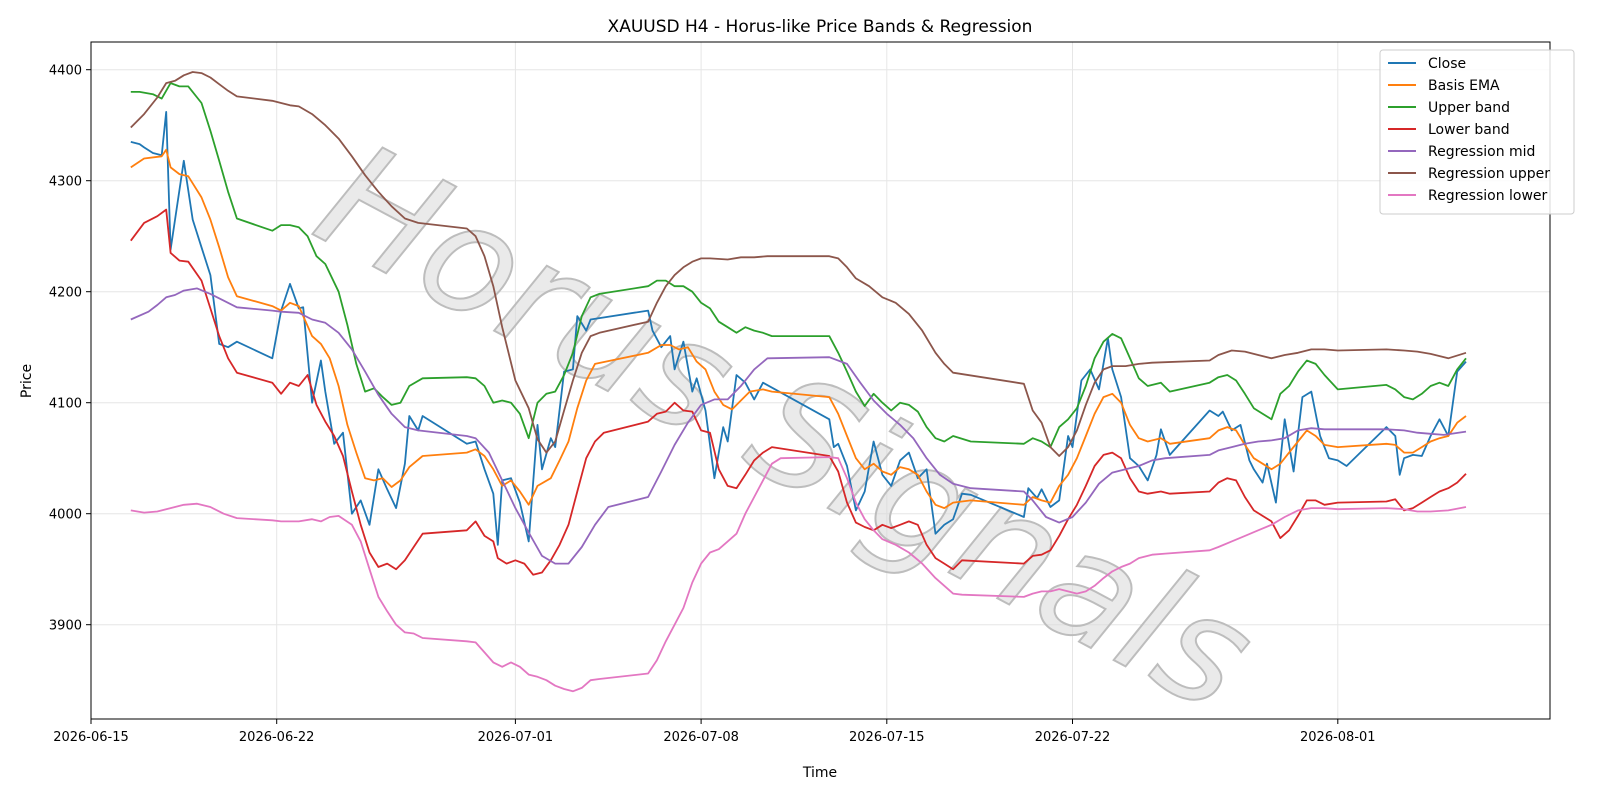 Image resolution: width=1600 pixels, height=800 pixels. What do you see at coordinates (91, 737) in the screenshot?
I see `x-tick-label: 2026-06-15` at bounding box center [91, 737].